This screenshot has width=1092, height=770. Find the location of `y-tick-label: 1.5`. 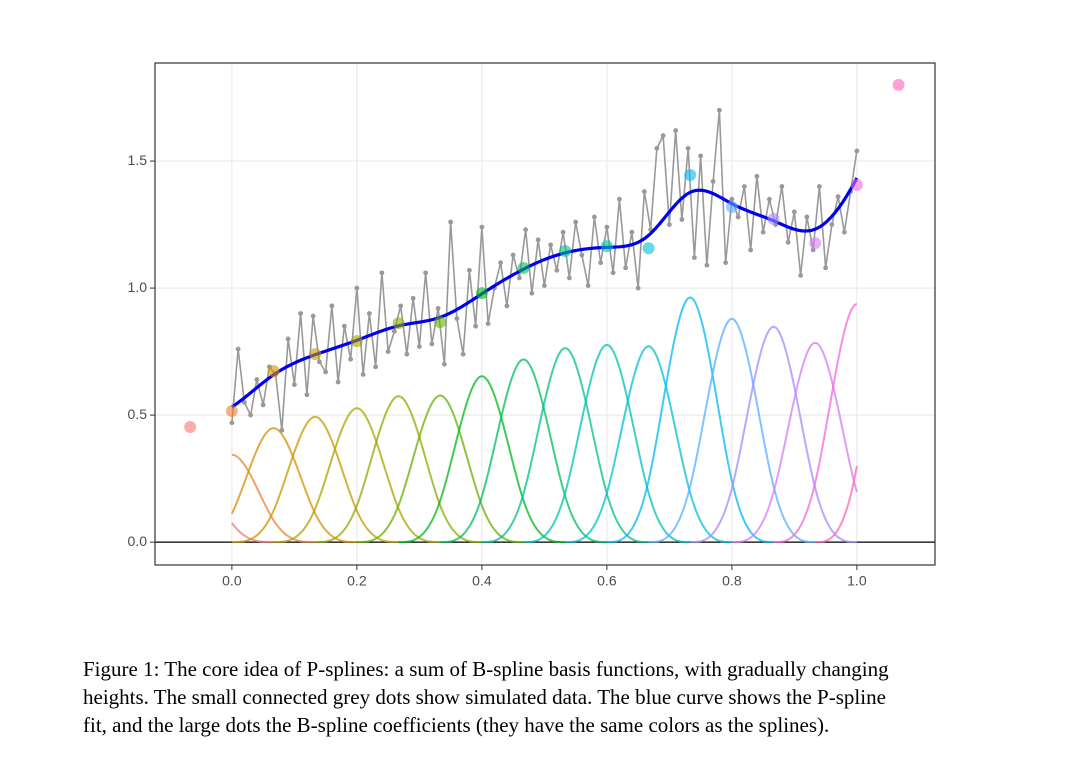

y-tick-label: 1.5 is located at coordinates (138, 160).